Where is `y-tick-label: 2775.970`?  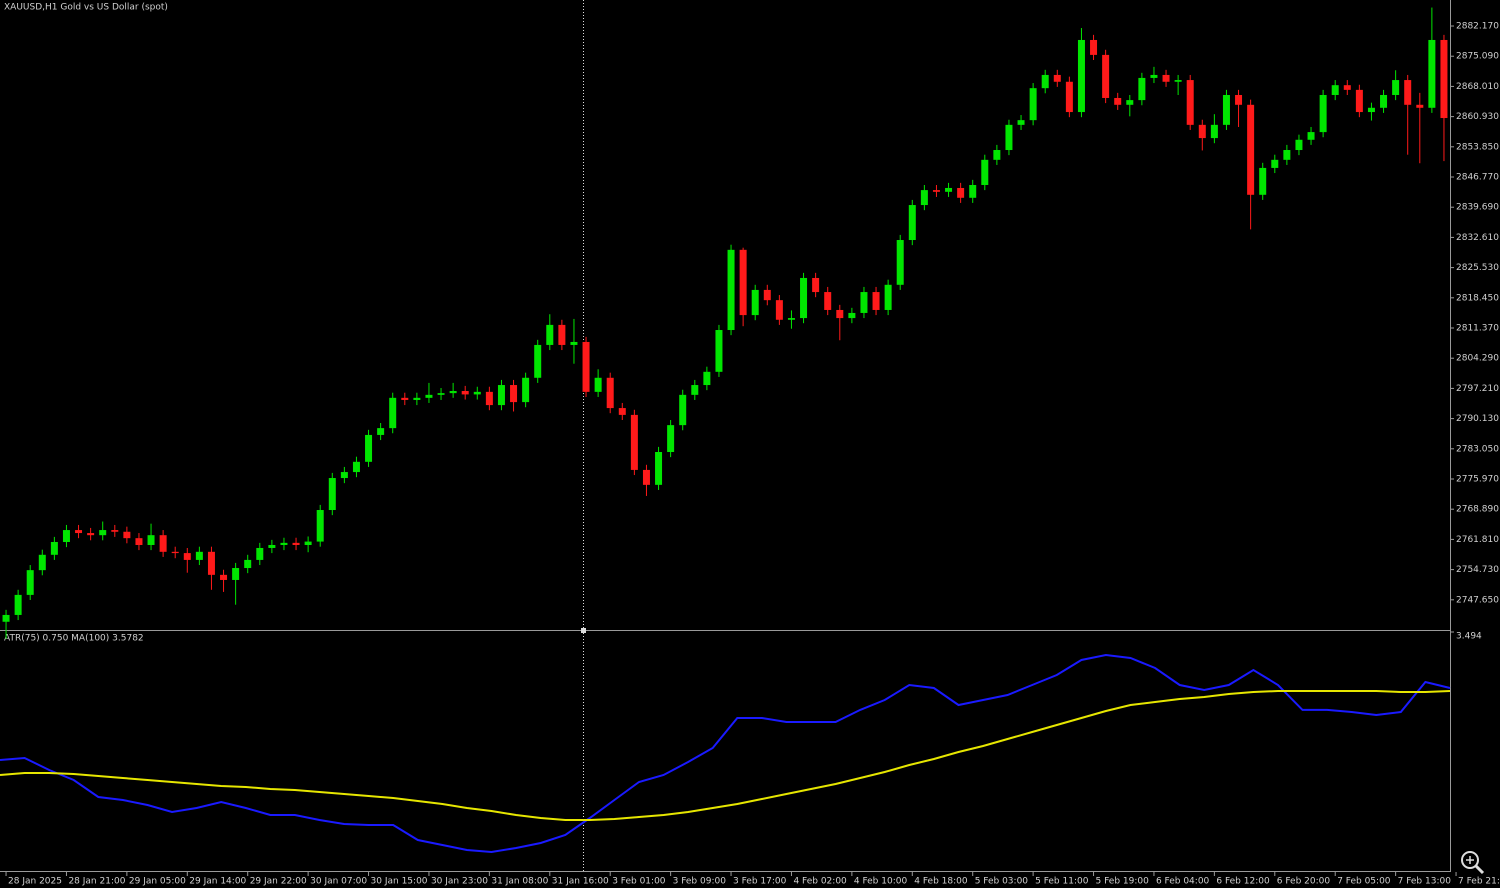
y-tick-label: 2775.970 is located at coordinates (1477, 480).